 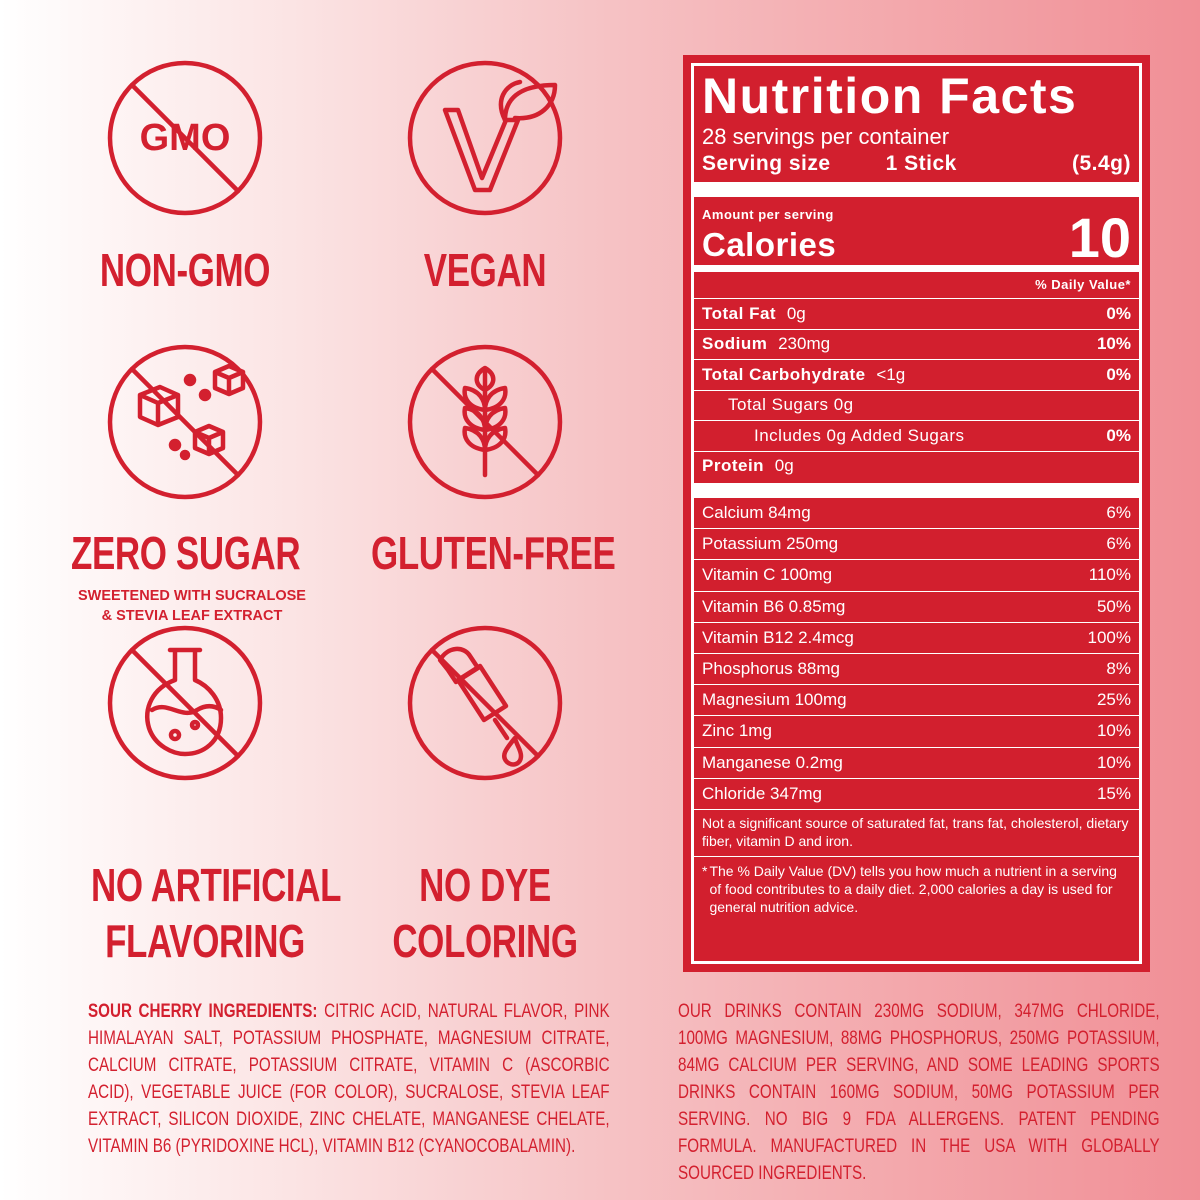 What do you see at coordinates (737, 731) in the screenshot?
I see `micronutrient-name: Zinc 1mg` at bounding box center [737, 731].